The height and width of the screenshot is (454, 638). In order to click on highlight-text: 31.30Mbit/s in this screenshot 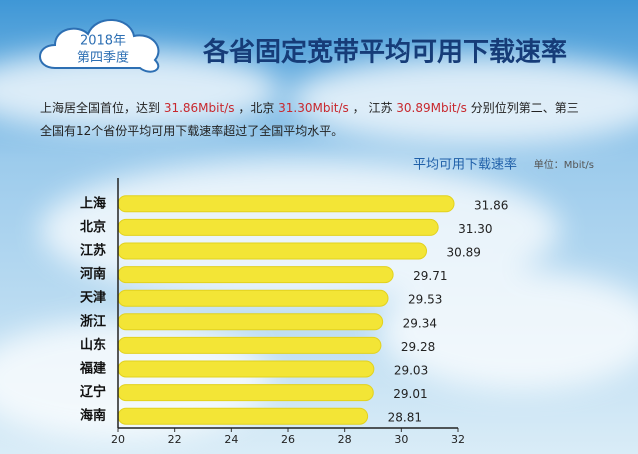, I will do `click(313, 108)`.